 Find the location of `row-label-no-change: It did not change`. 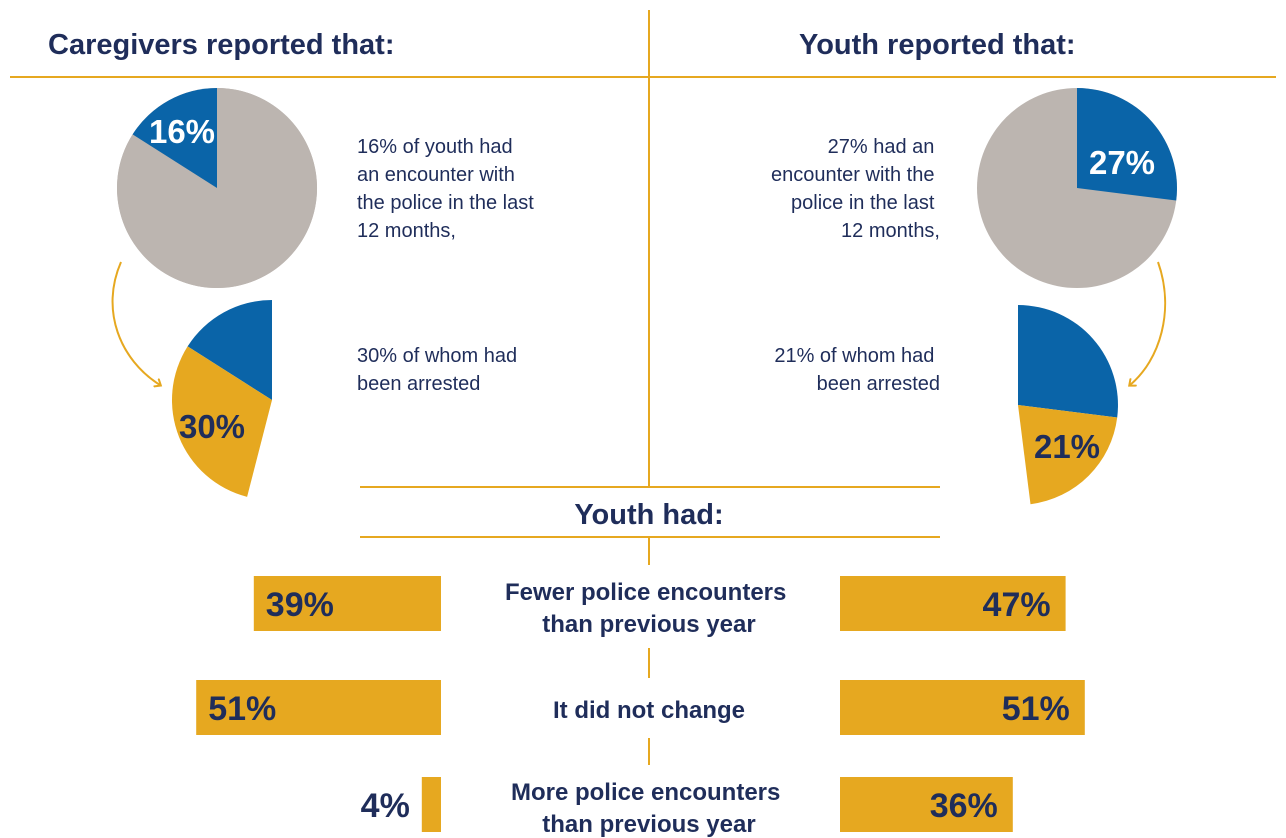

row-label-no-change: It did not change is located at coordinates (649, 710).